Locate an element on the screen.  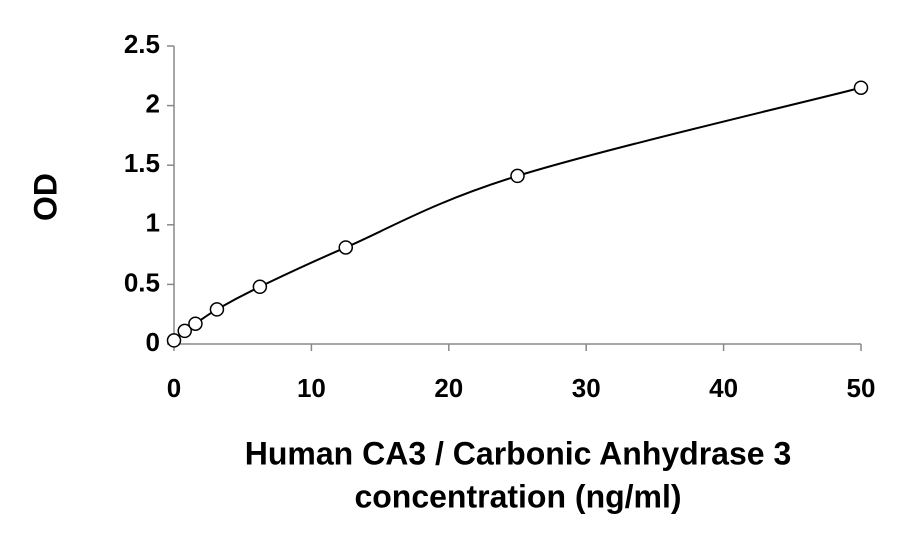
y-tick-label: 2.5 is located at coordinates (142, 44).